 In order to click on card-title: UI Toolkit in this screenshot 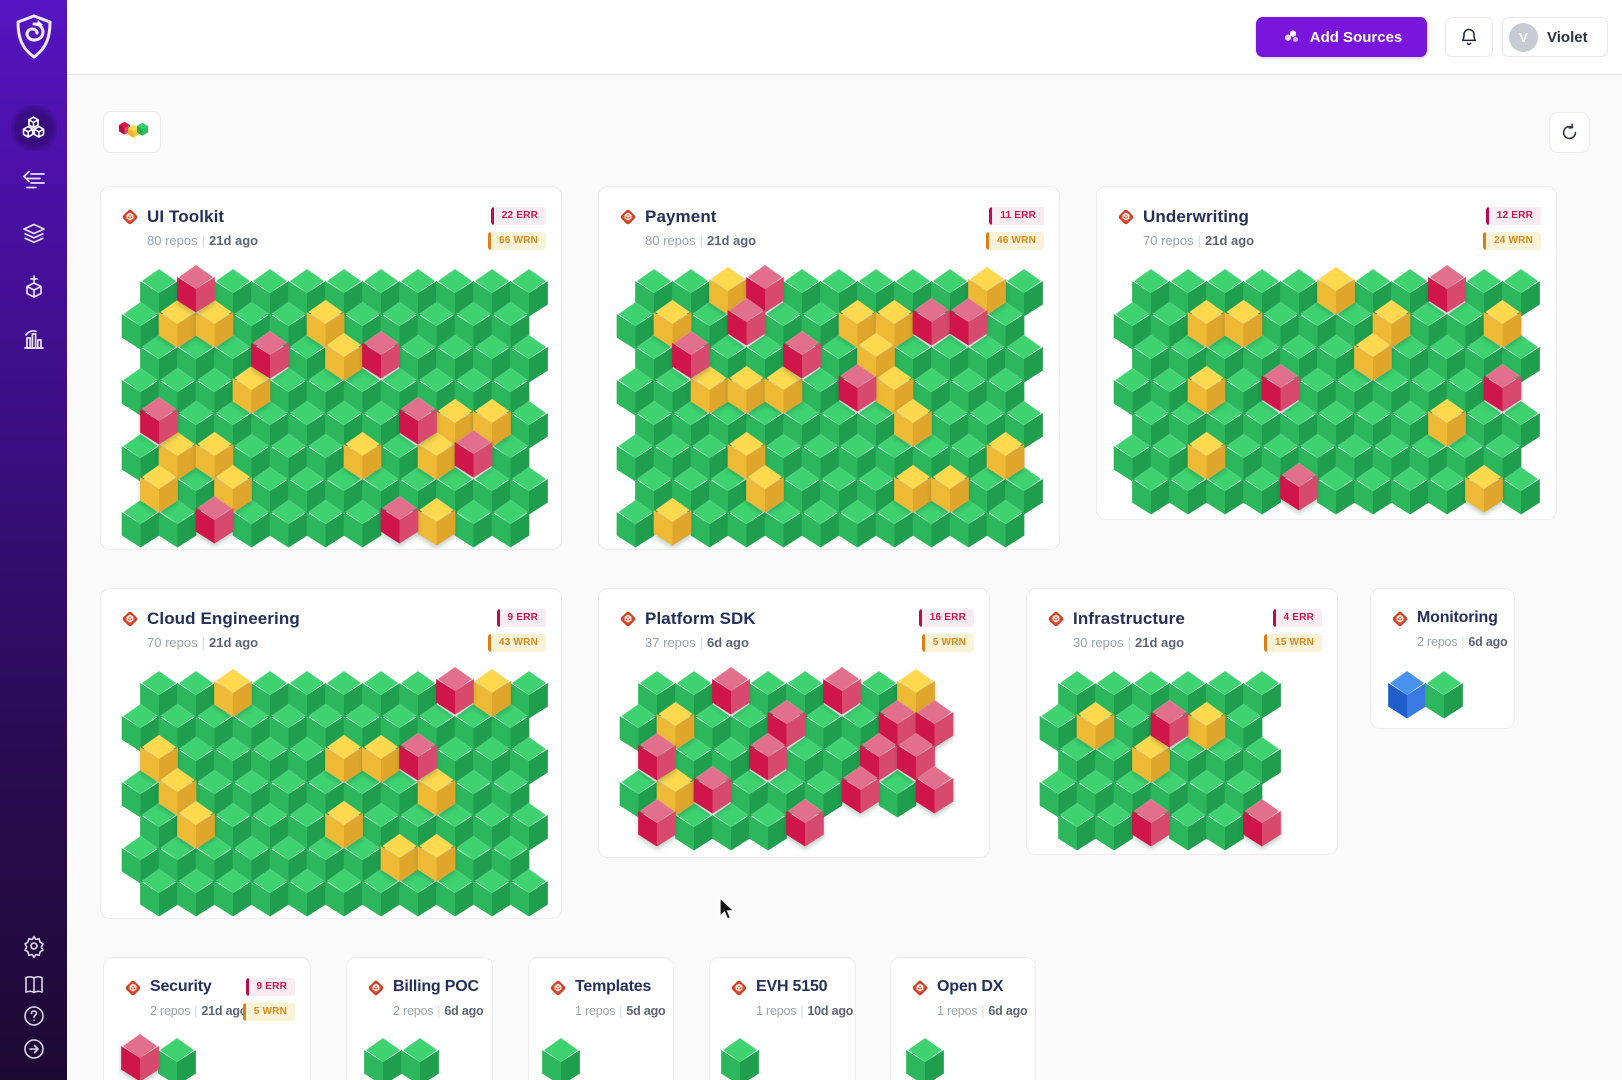, I will do `click(186, 216)`.